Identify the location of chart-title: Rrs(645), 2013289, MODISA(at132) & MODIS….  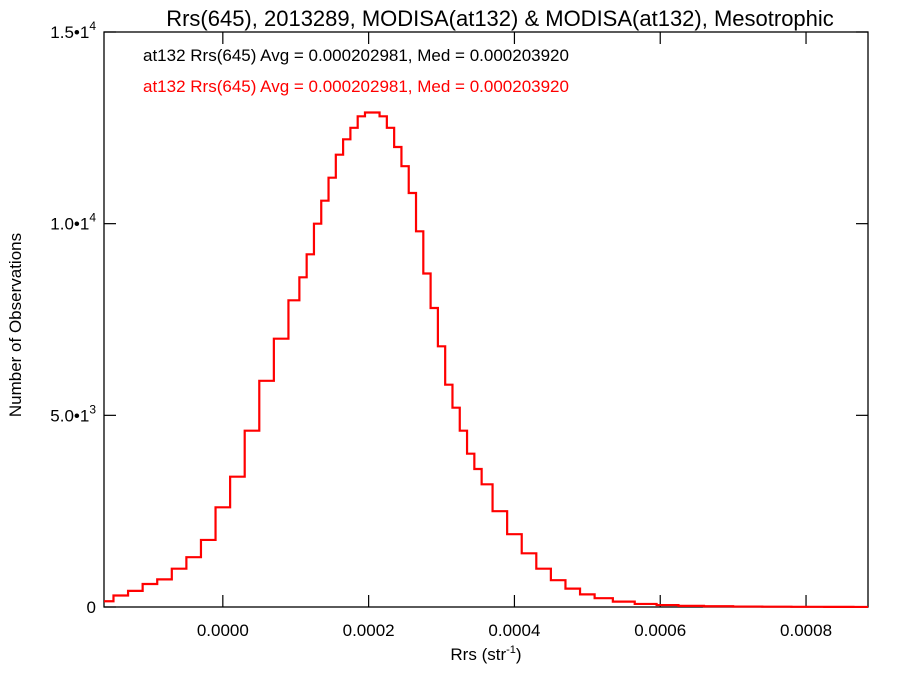
(500, 18).